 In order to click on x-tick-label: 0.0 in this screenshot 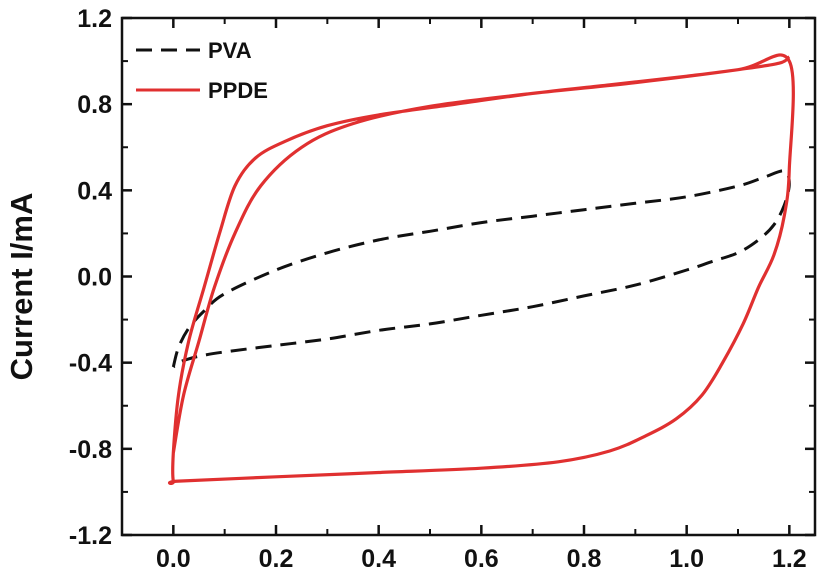, I will do `click(173, 559)`.